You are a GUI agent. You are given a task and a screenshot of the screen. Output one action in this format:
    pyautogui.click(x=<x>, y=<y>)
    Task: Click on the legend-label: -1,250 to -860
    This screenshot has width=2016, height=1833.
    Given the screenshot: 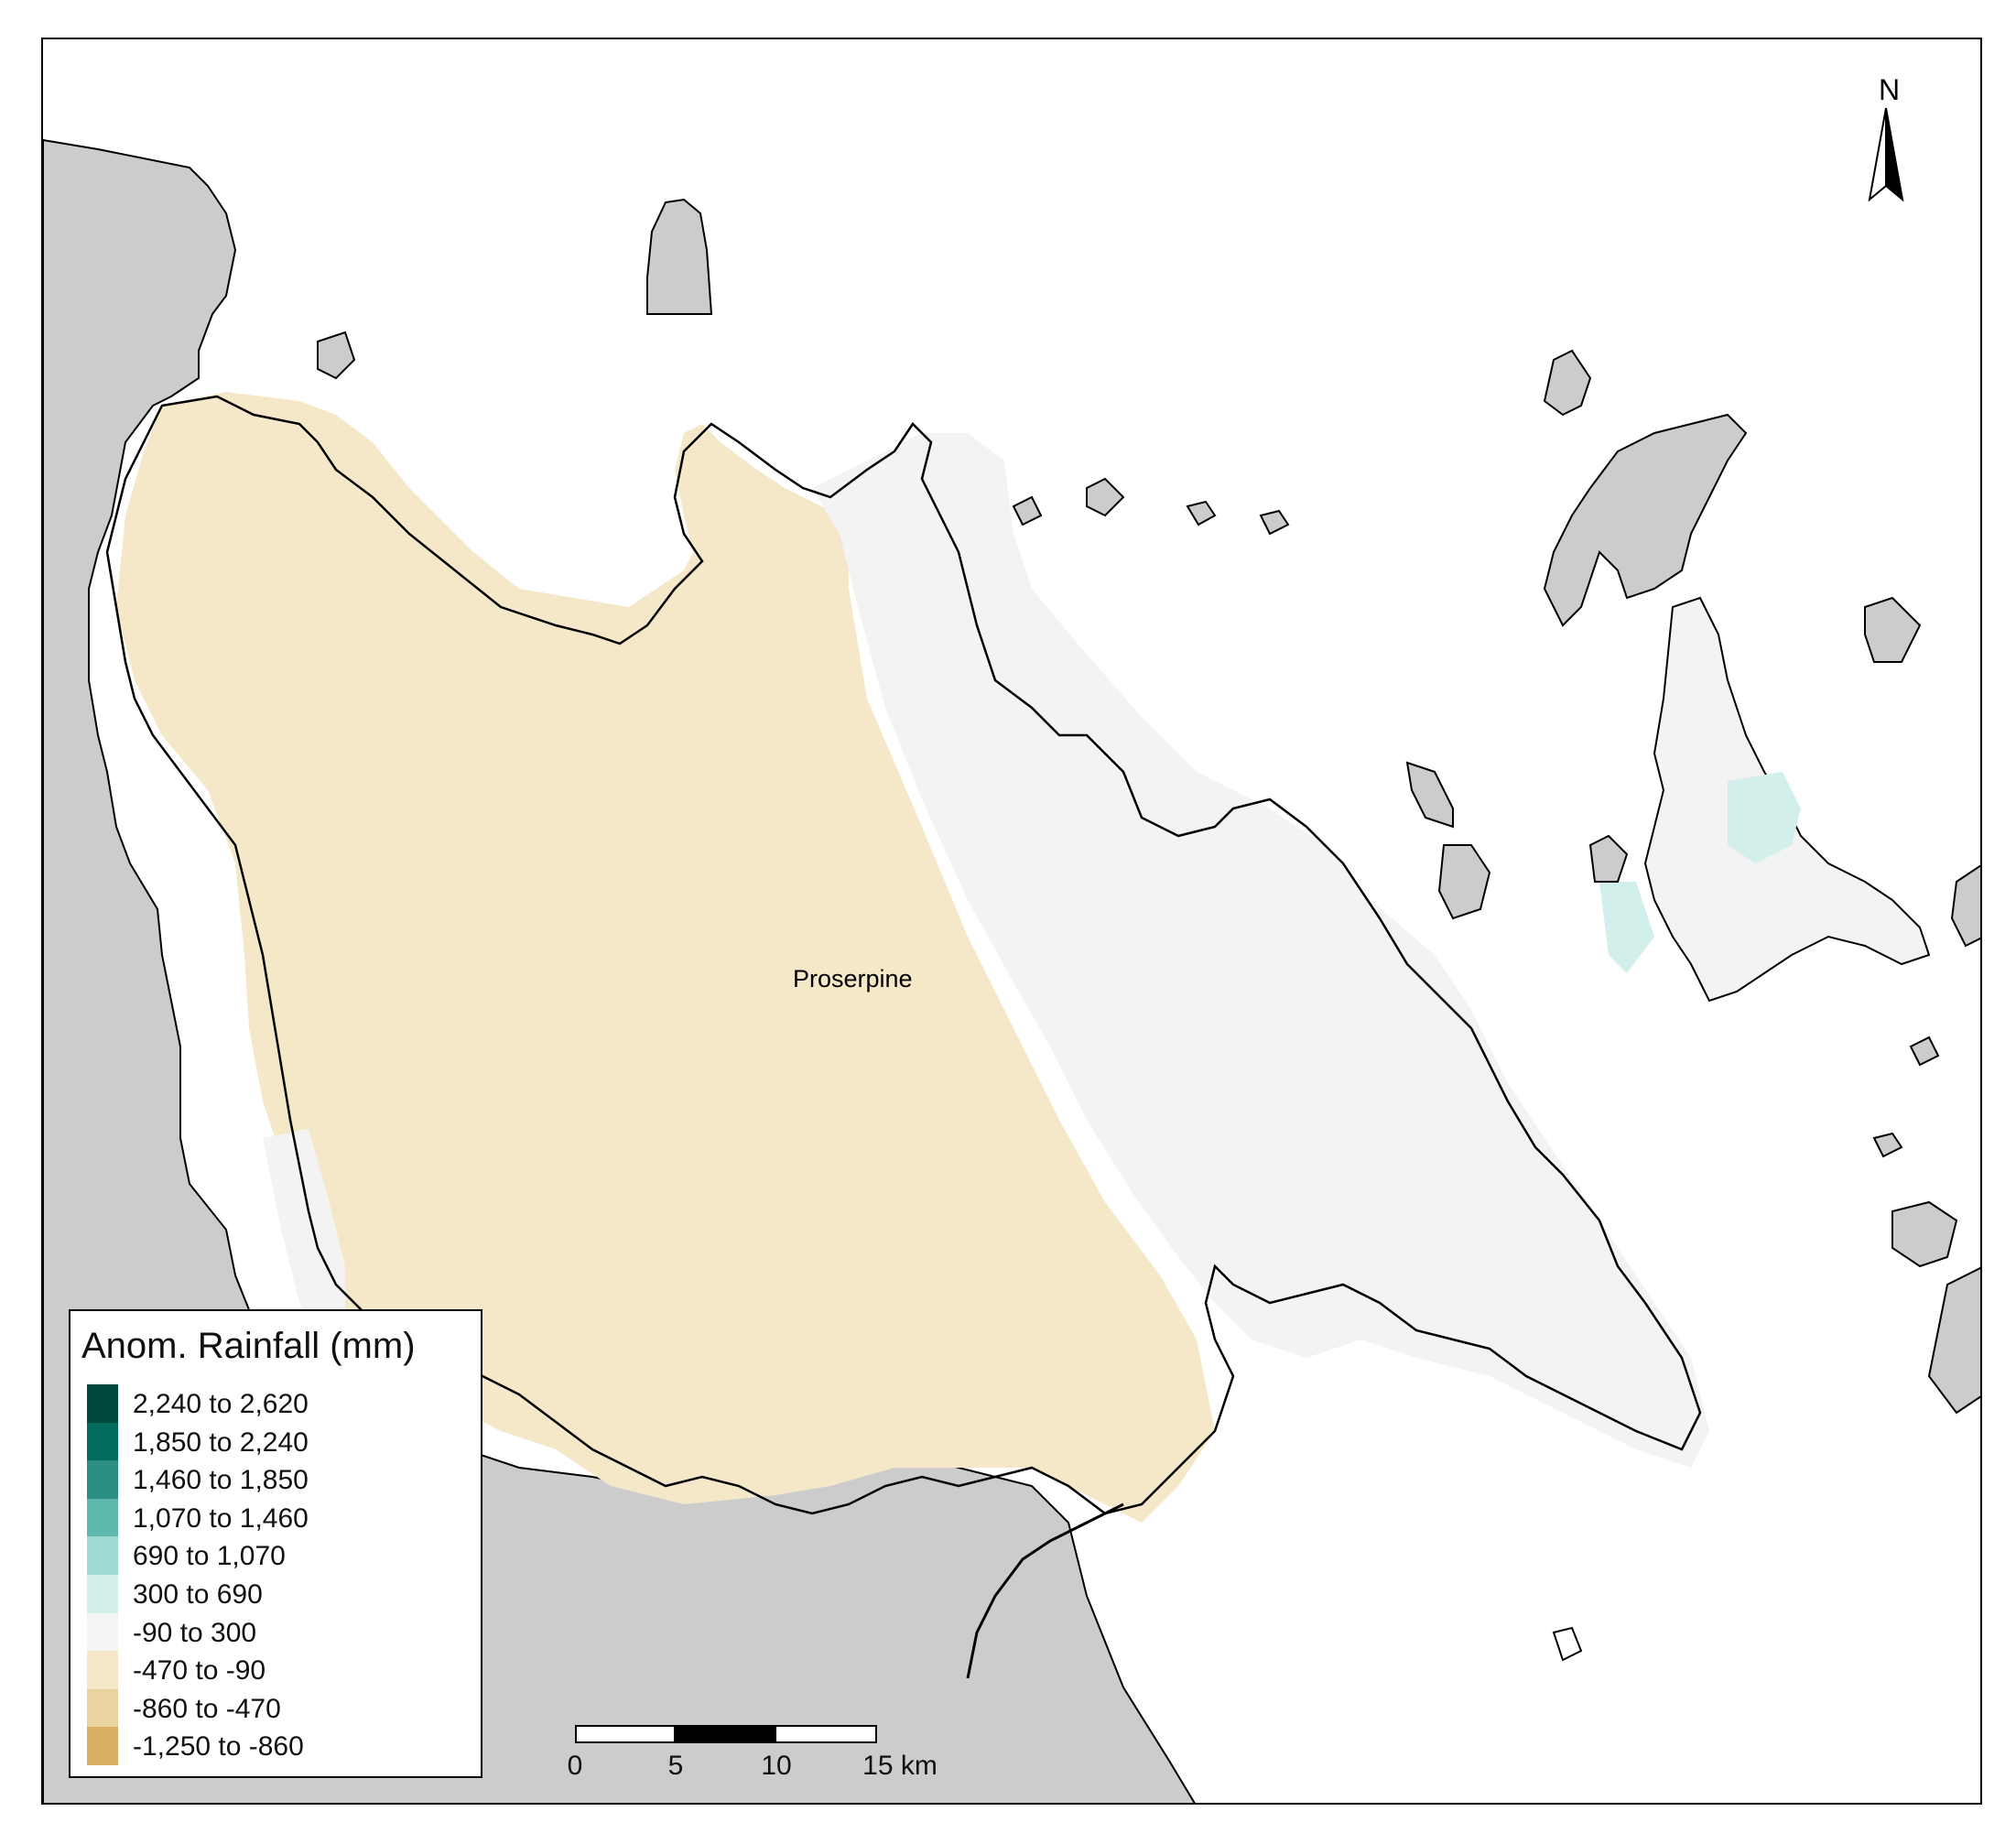 What is the action you would take?
    pyautogui.click(x=218, y=1746)
    